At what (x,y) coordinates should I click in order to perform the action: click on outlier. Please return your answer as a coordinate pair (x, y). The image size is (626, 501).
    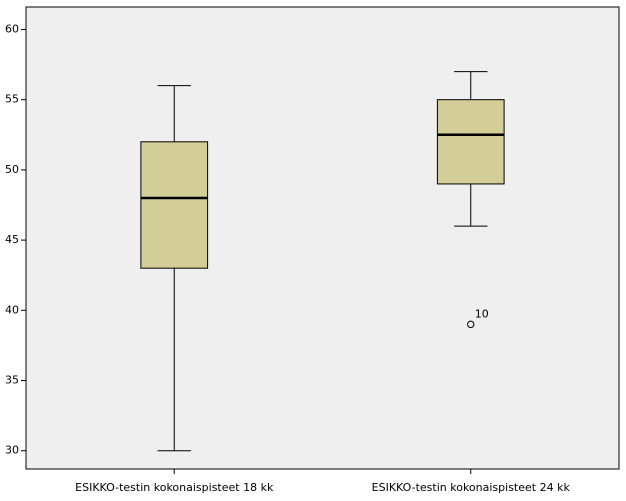
    Looking at the image, I should click on (471, 324).